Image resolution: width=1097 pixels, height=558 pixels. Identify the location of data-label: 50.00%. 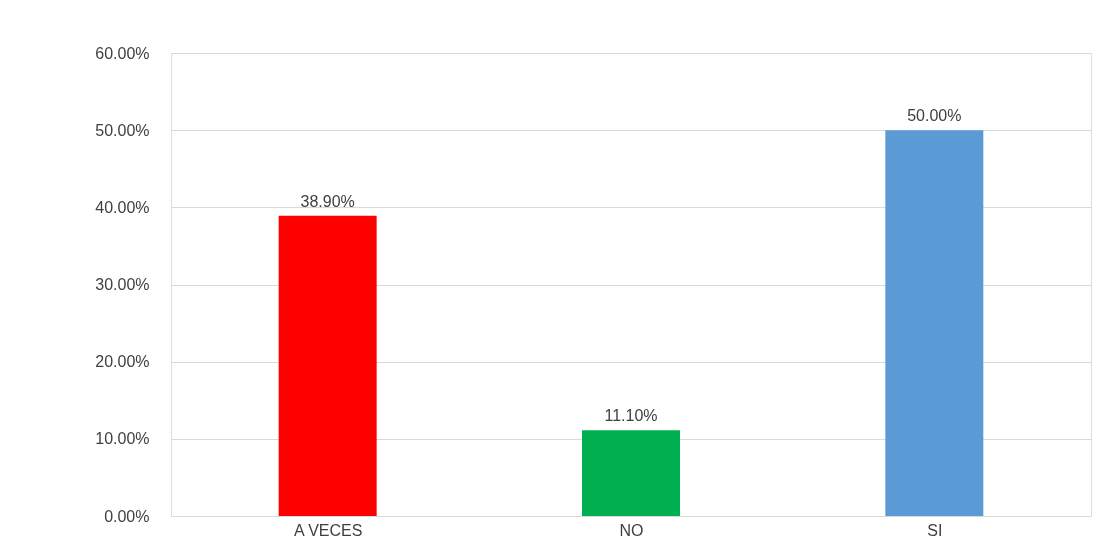
(934, 116).